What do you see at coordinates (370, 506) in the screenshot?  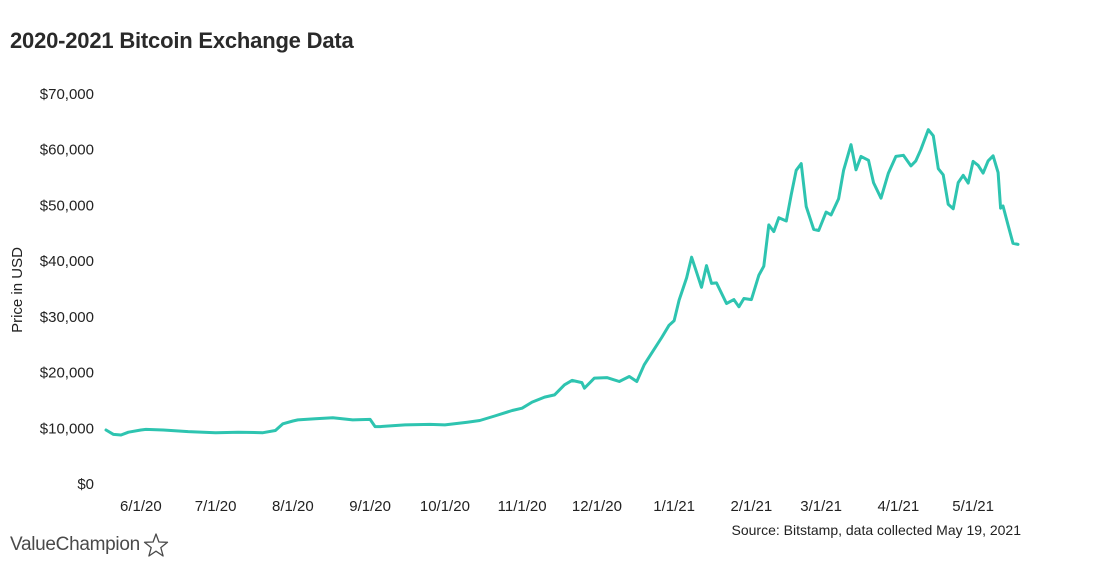 I see `x-tick-label: 9/1/20` at bounding box center [370, 506].